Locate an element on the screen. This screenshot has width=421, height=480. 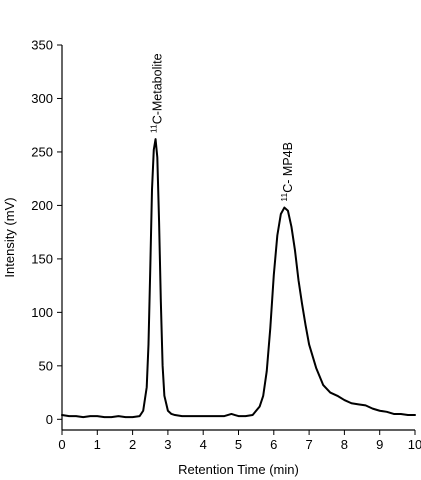
x-tick-label: 0 is located at coordinates (61, 444).